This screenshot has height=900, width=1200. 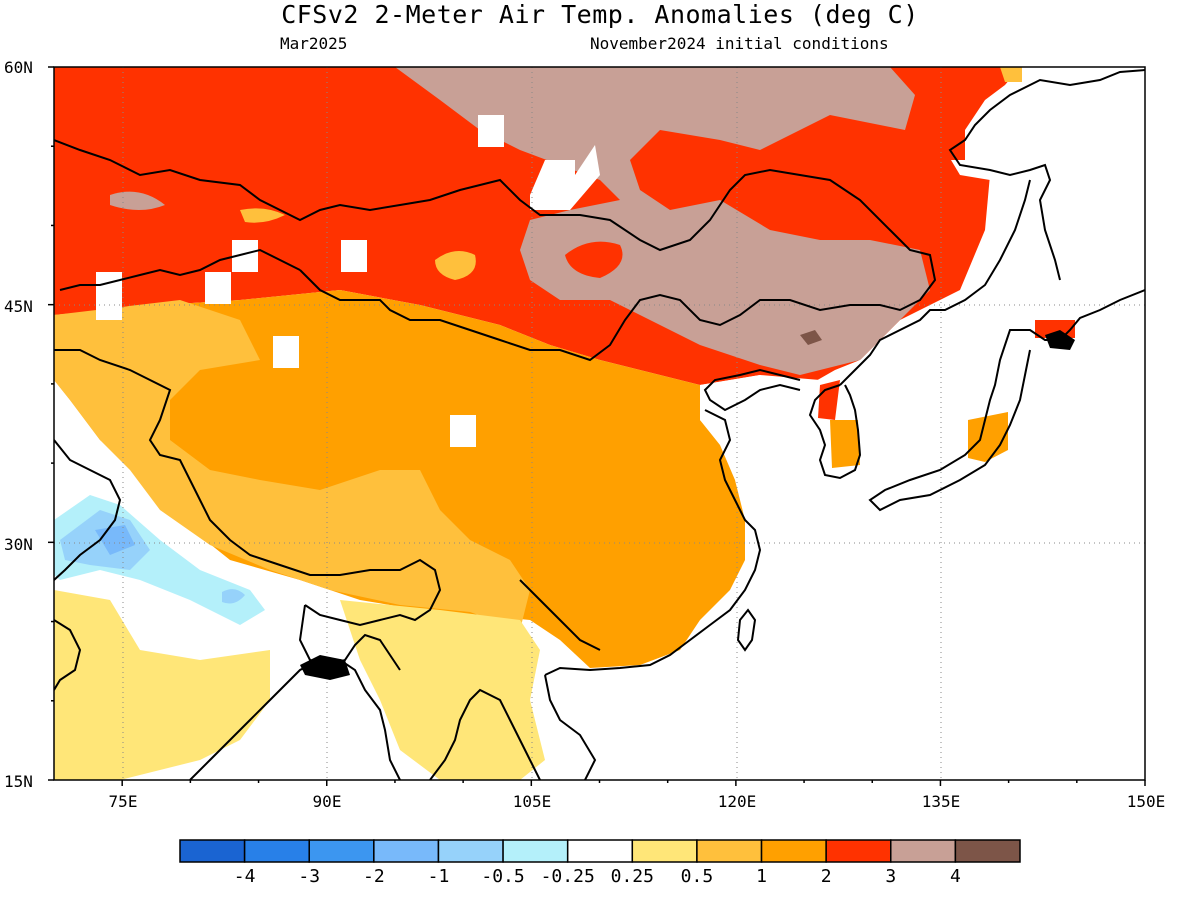 I want to click on lat-tick-15n: 15N, so click(x=18, y=781).